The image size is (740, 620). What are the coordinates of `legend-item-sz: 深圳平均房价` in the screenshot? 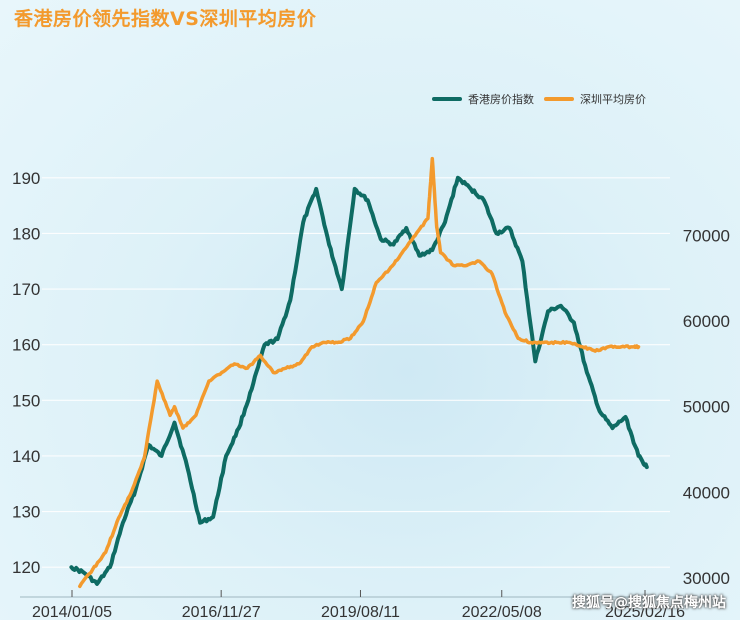 It's located at (595, 99).